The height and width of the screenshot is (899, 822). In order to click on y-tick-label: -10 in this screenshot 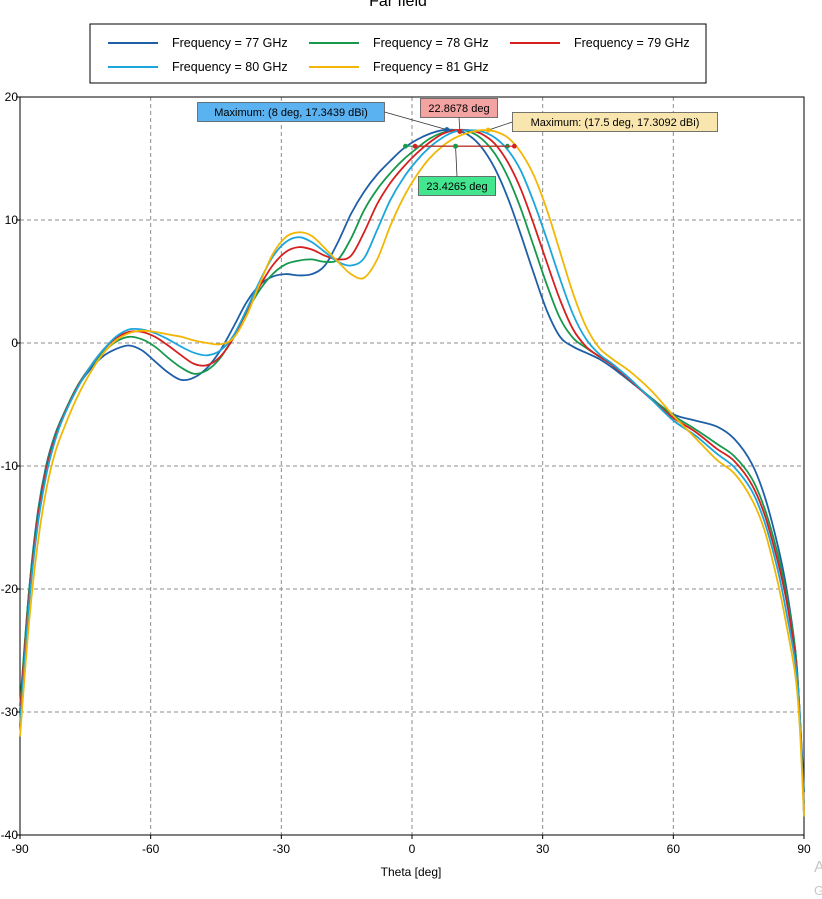, I will do `click(10, 466)`.